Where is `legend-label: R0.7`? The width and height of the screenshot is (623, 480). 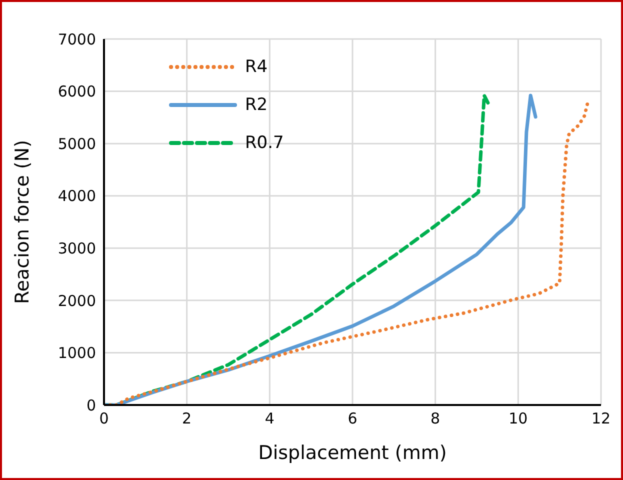 legend-label: R0.7 is located at coordinates (264, 143).